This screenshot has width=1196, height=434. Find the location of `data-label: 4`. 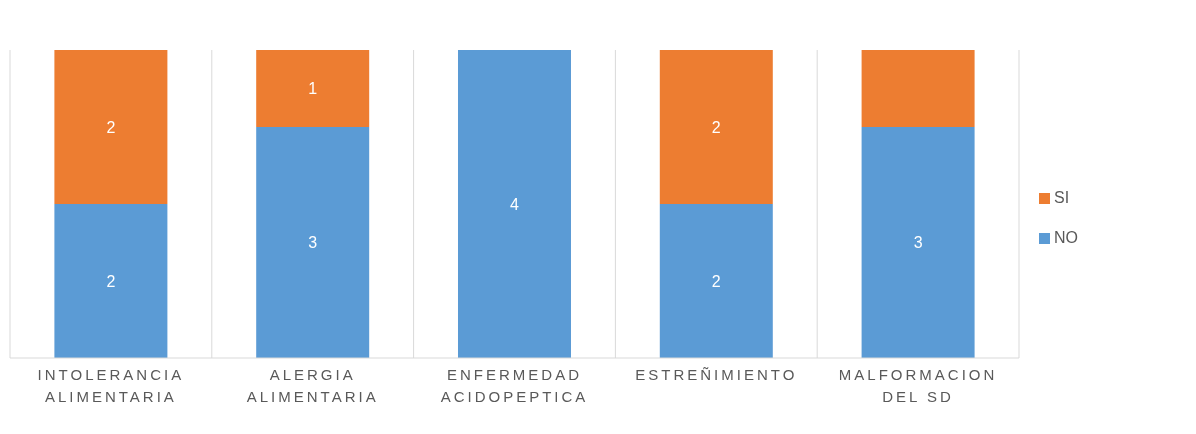

data-label: 4 is located at coordinates (515, 204).